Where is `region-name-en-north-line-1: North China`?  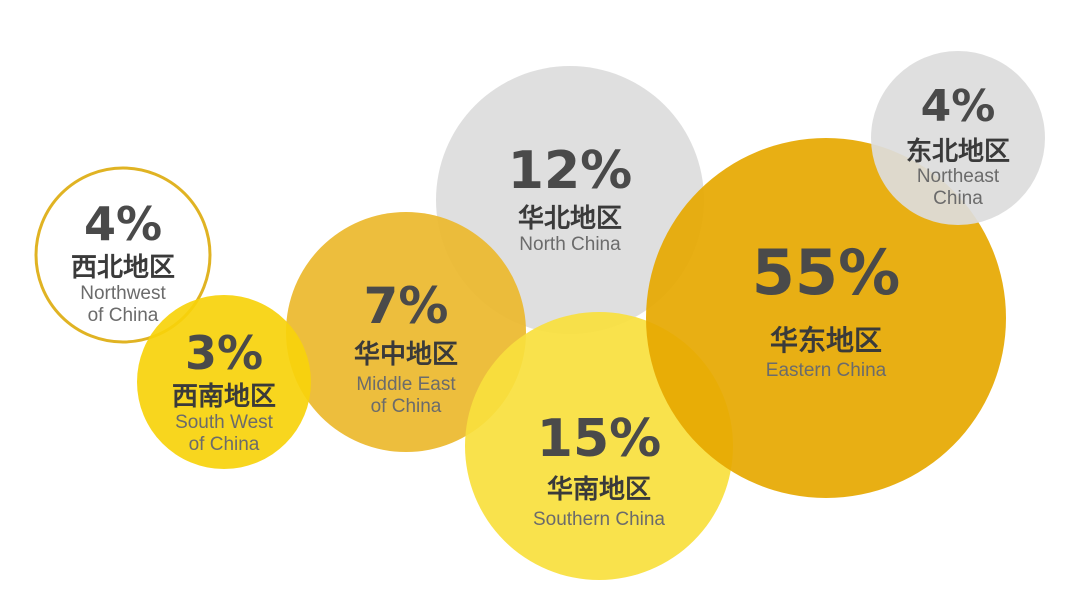 region-name-en-north-line-1: North China is located at coordinates (570, 244).